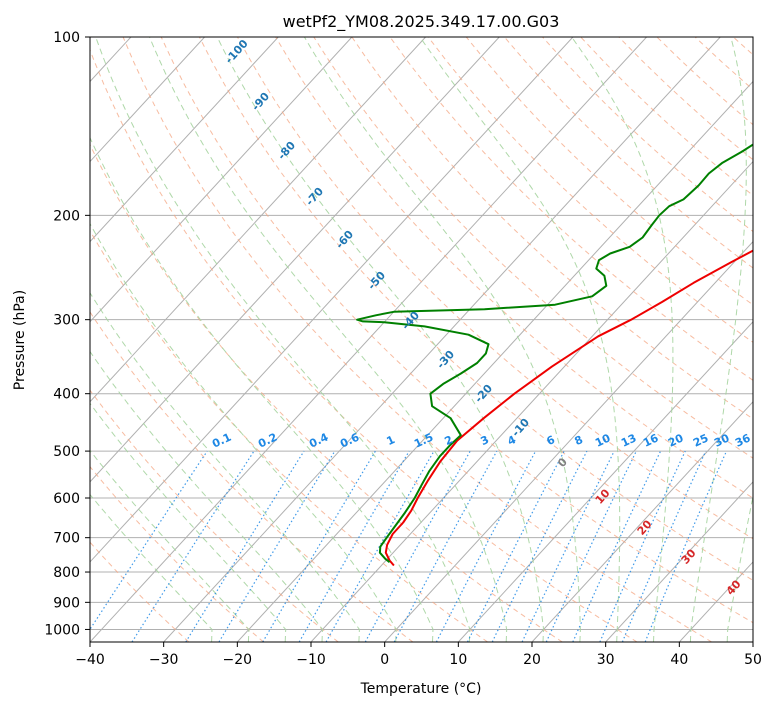 The height and width of the screenshot is (708, 775). What do you see at coordinates (238, 660) in the screenshot?
I see `x-tick-label: −20` at bounding box center [238, 660].